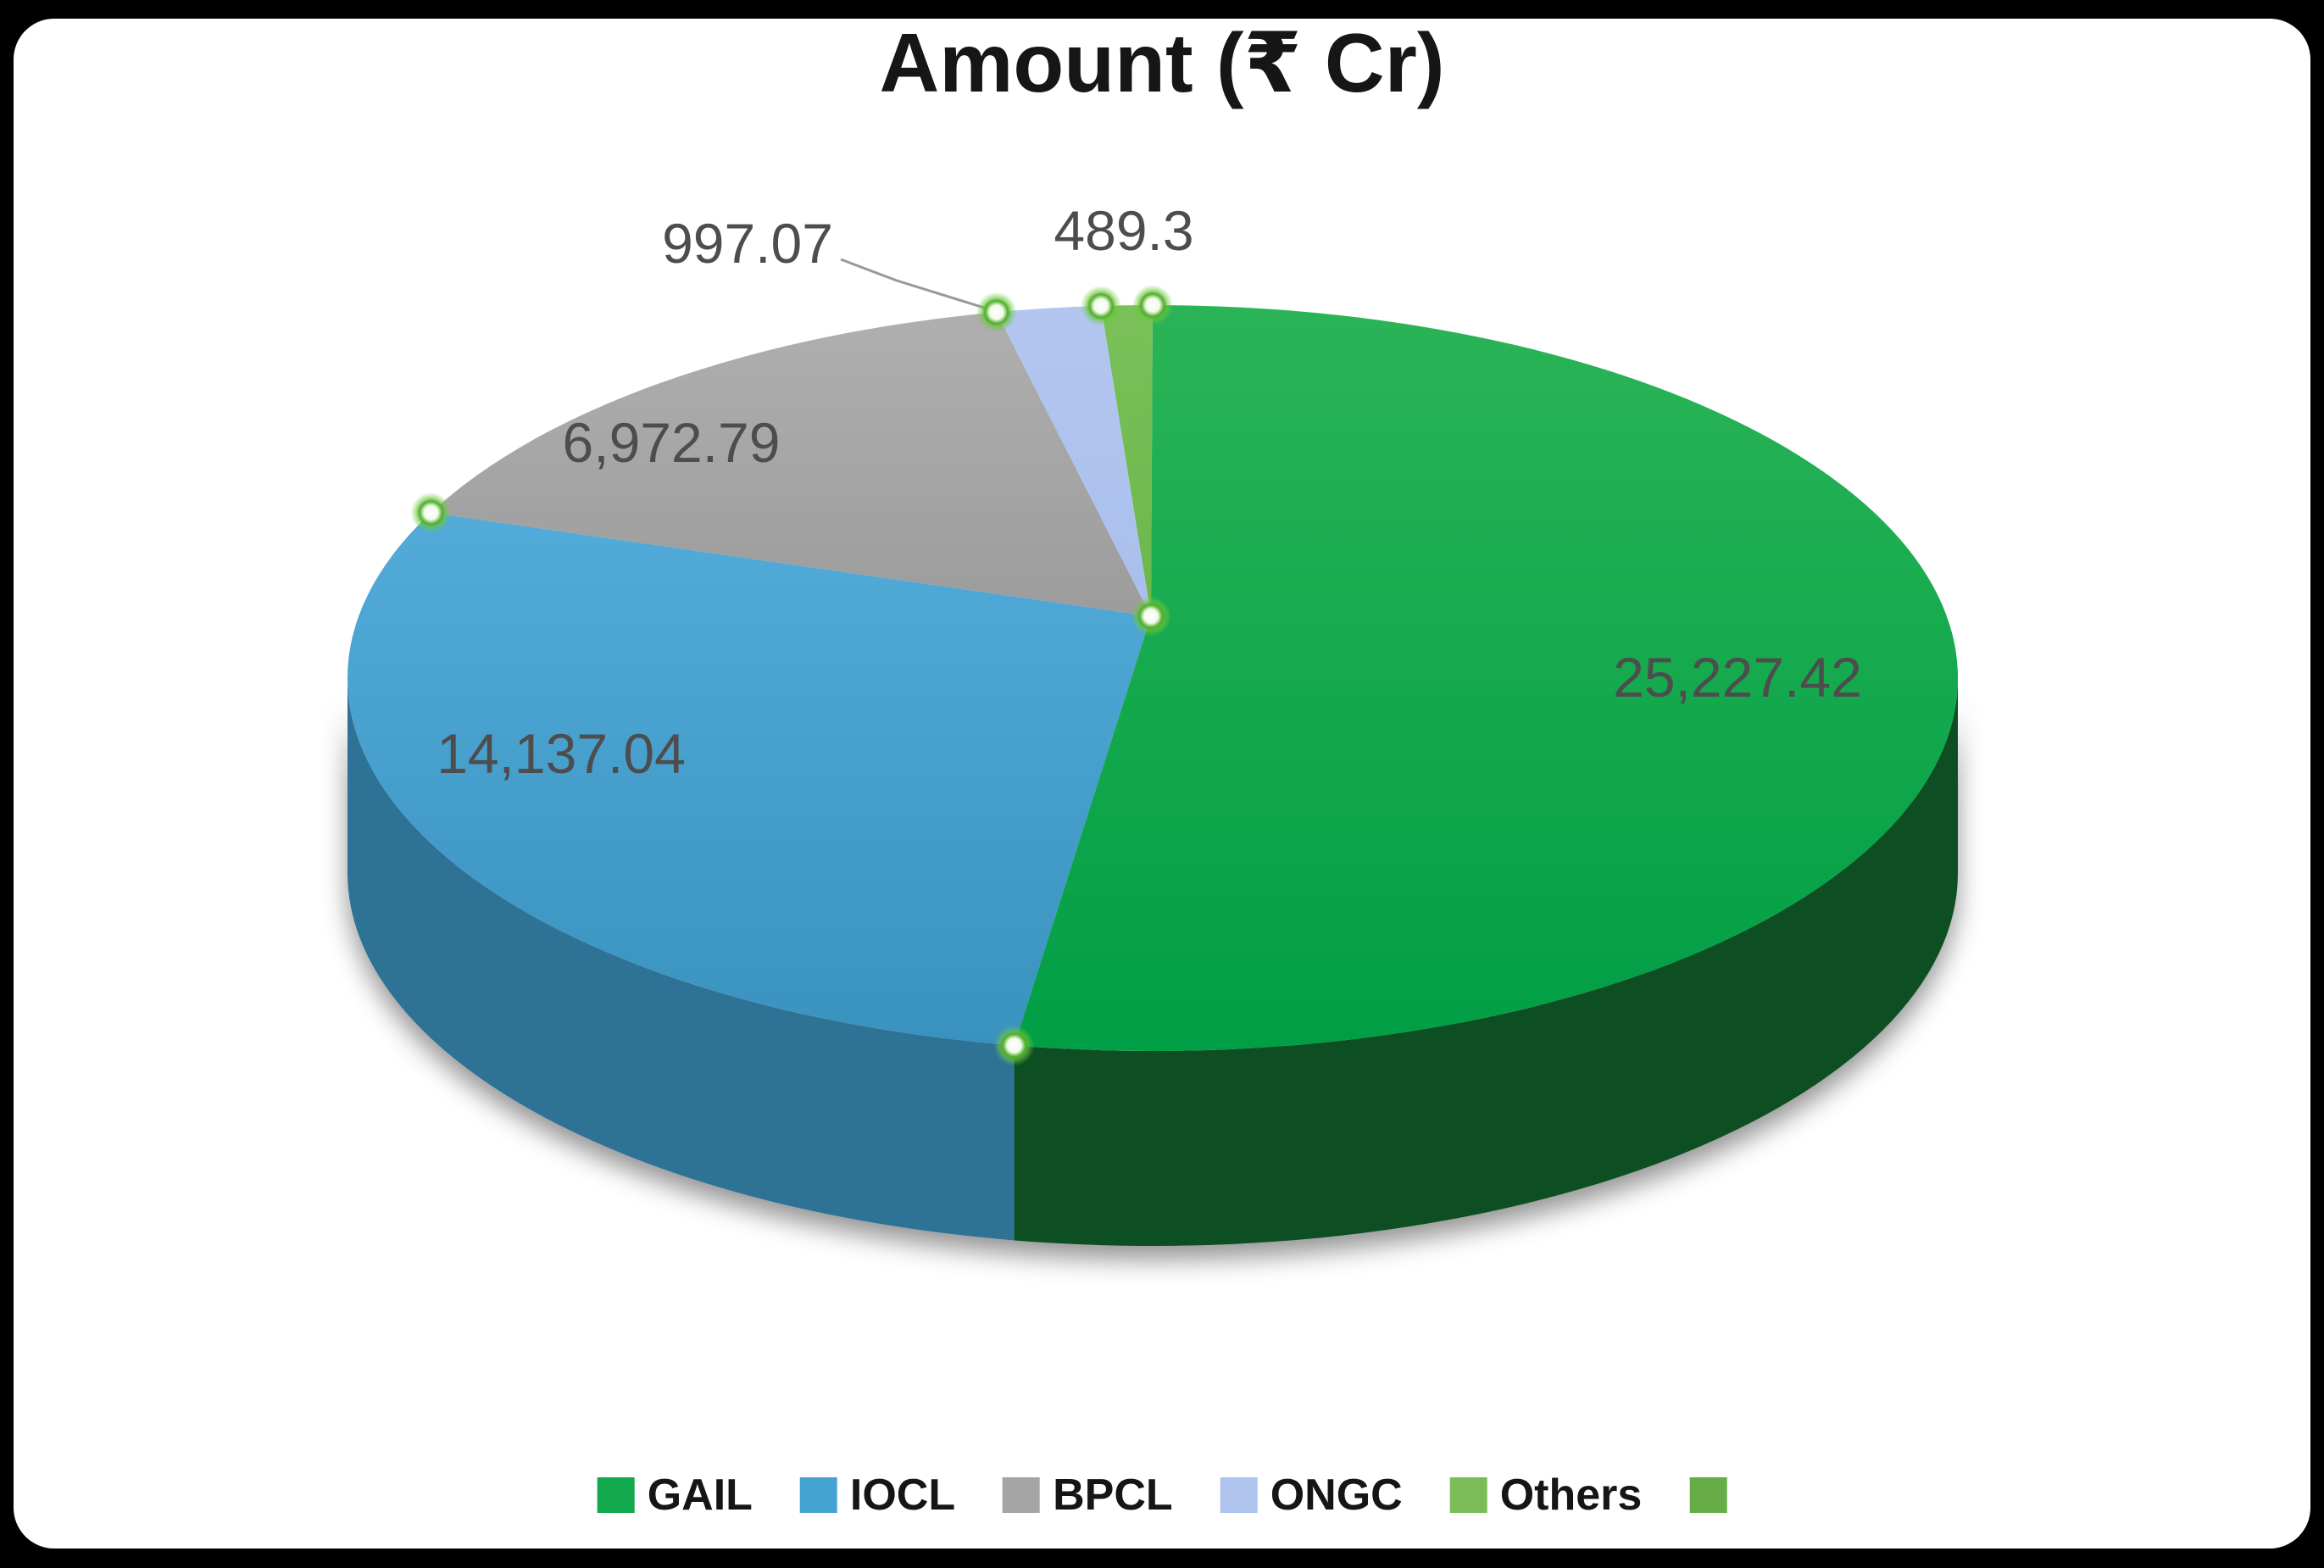 The image size is (2324, 1568). What do you see at coordinates (561, 753) in the screenshot?
I see `data-label-iocl: 14,137.04` at bounding box center [561, 753].